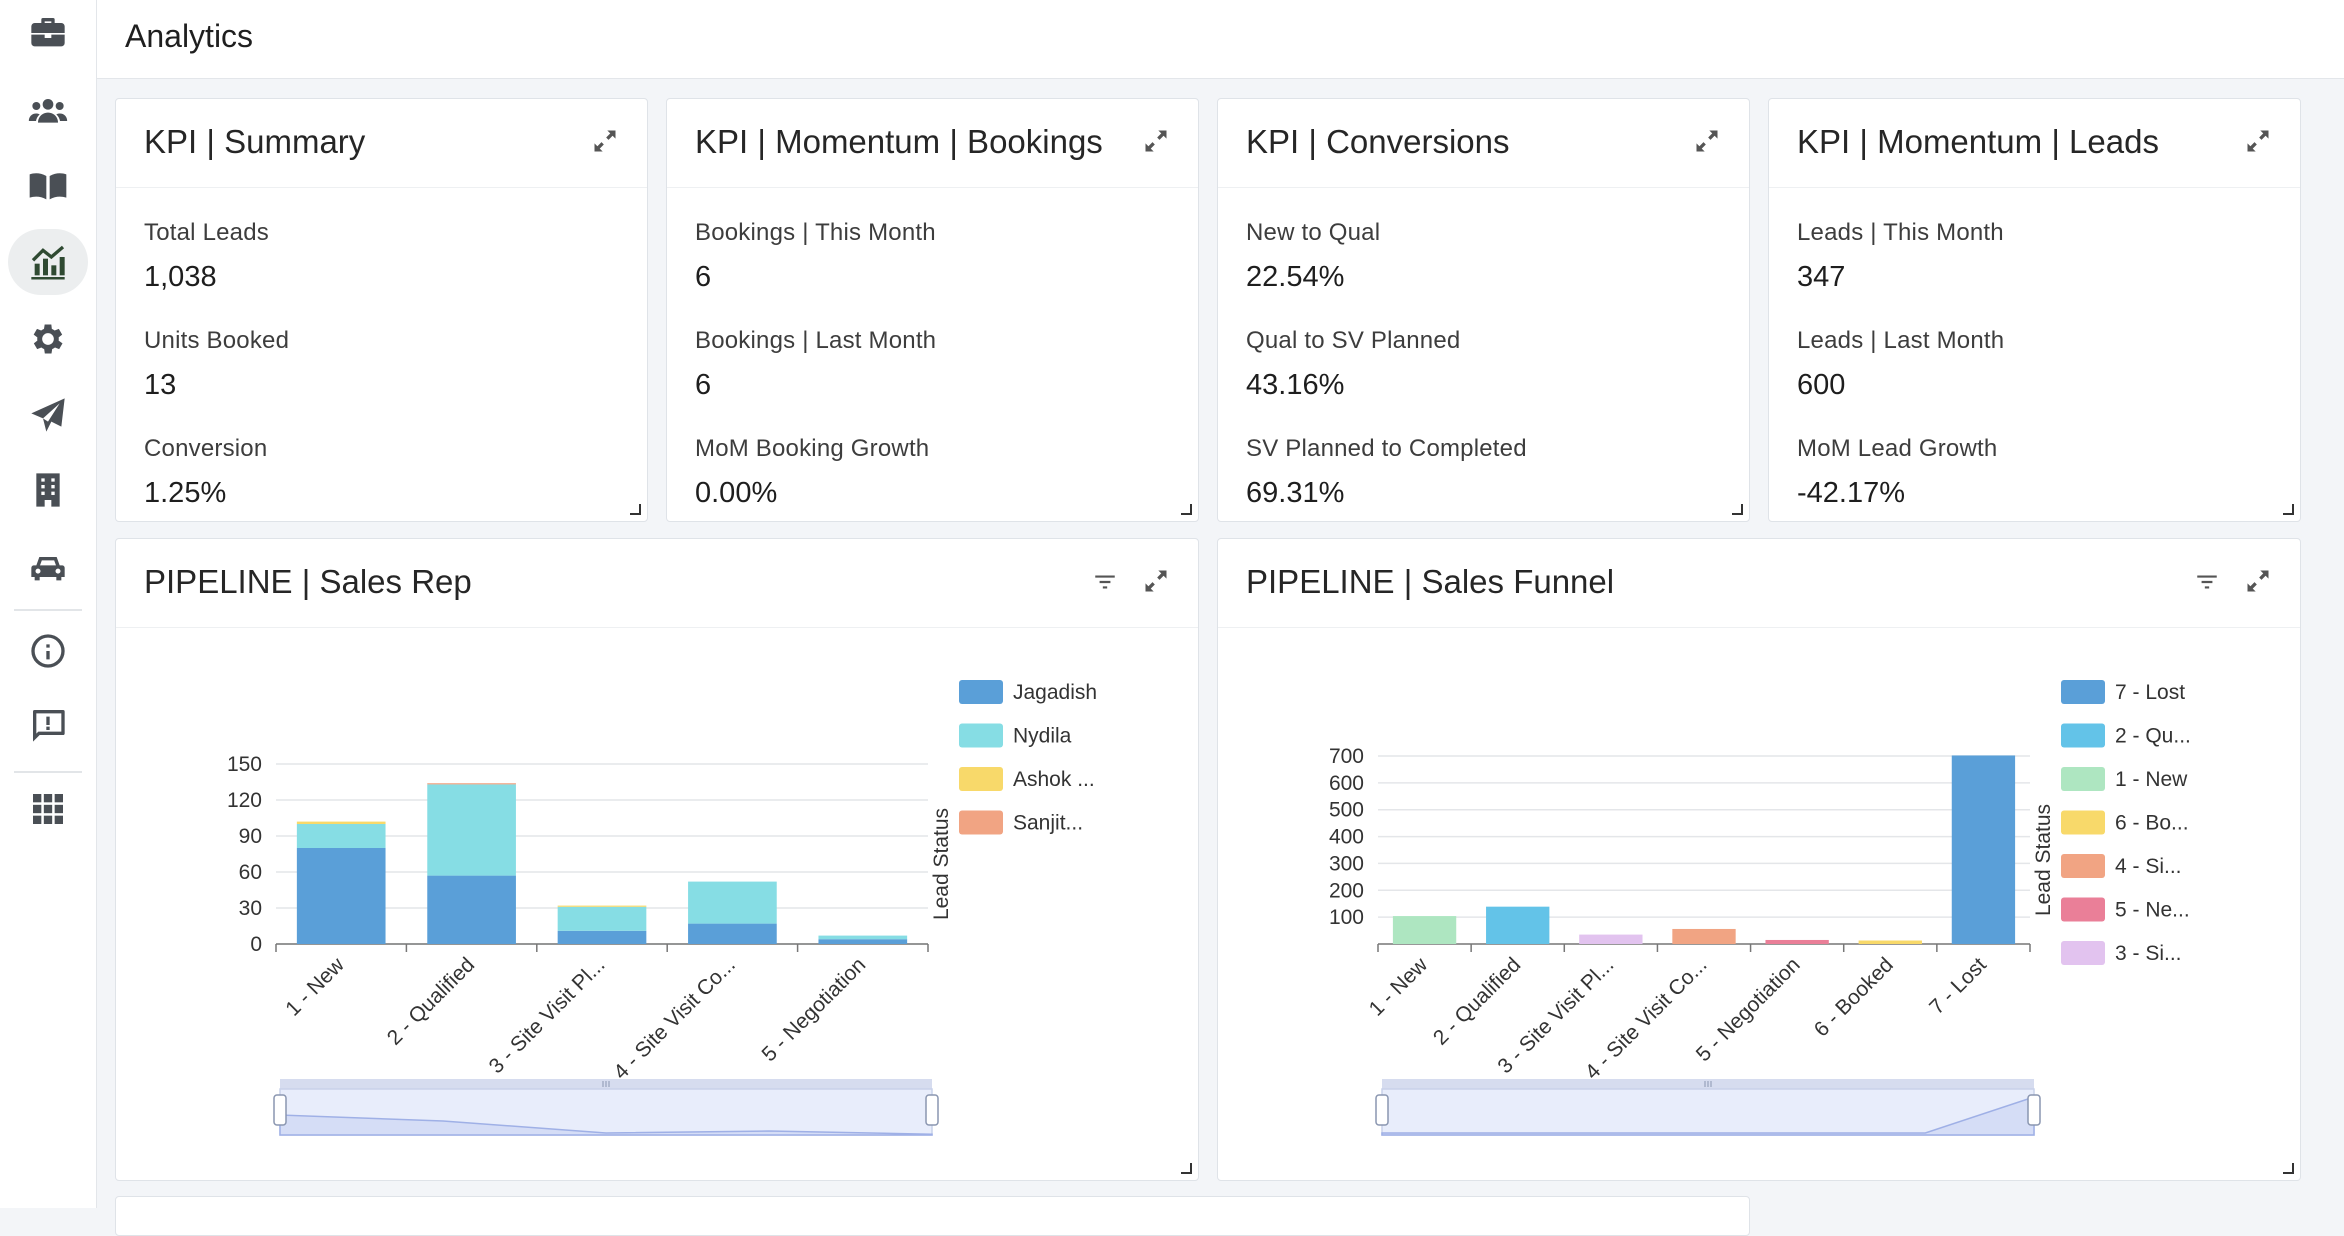 Image resolution: width=2344 pixels, height=1236 pixels. I want to click on users-icon, so click(48, 111).